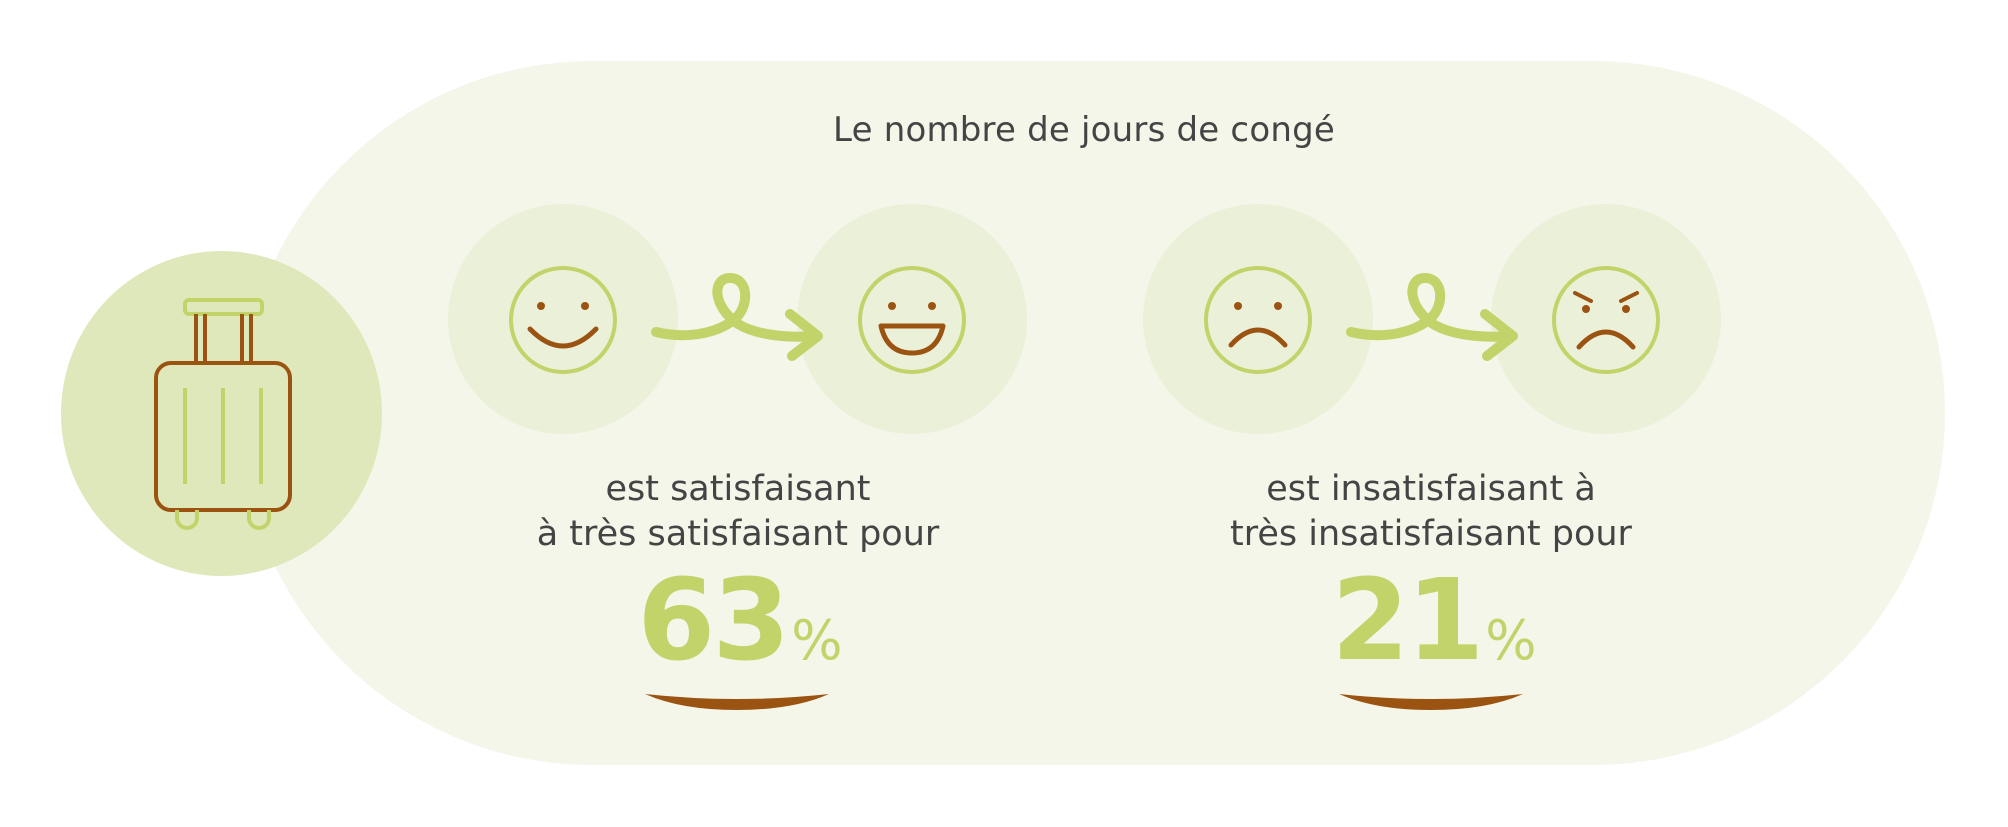 This screenshot has height=827, width=2008. I want to click on suitcase-badge, so click(221, 413).